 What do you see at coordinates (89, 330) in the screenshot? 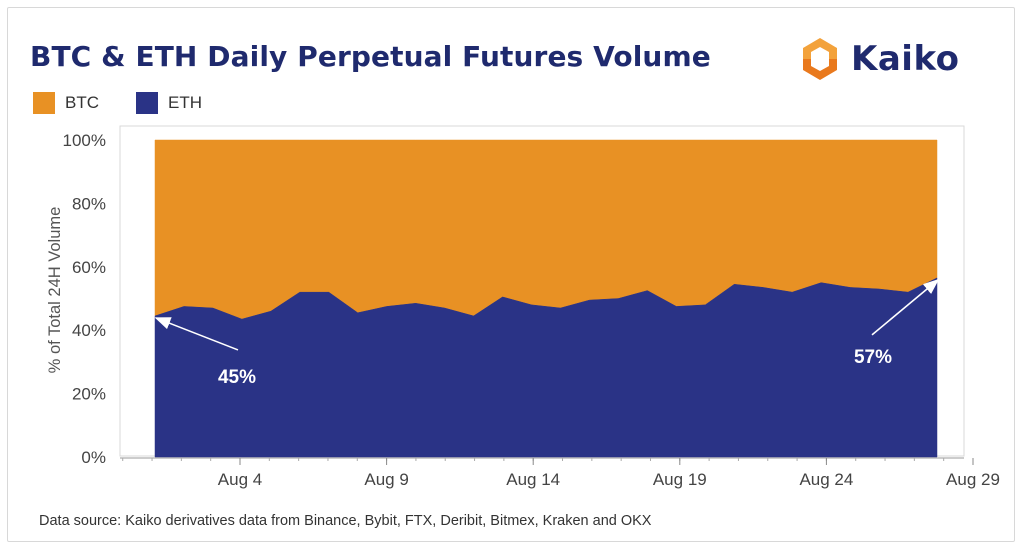
I see `y-tick-label: 40%` at bounding box center [89, 330].